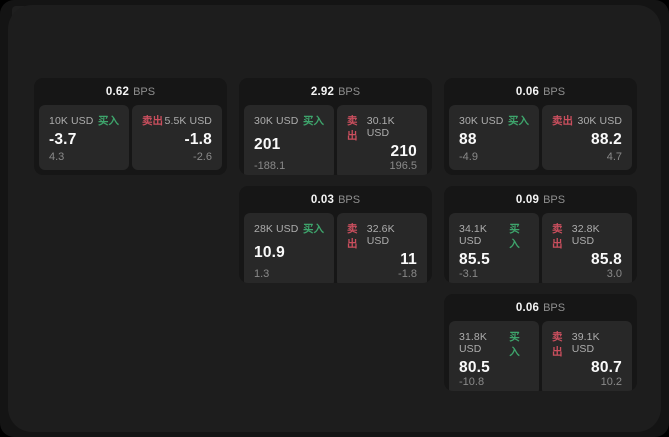 This screenshot has width=669, height=437. What do you see at coordinates (494, 344) in the screenshot?
I see `buy-tile-header: 31.8K USD 买入` at bounding box center [494, 344].